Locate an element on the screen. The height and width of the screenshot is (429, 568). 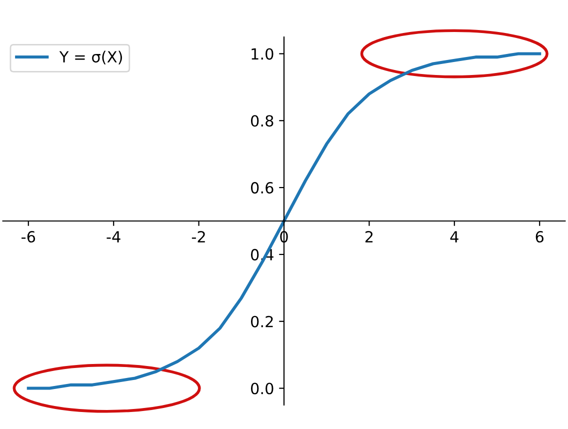
y-tick-label: 0.8 is located at coordinates (262, 121).